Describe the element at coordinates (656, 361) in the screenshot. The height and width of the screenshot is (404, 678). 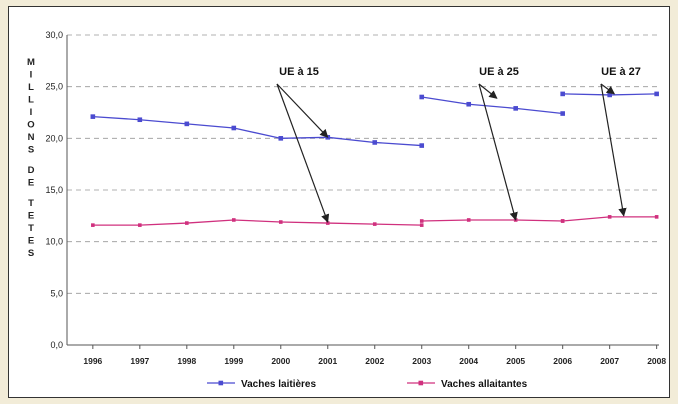
I see `x-tick-label: 2008` at that location.